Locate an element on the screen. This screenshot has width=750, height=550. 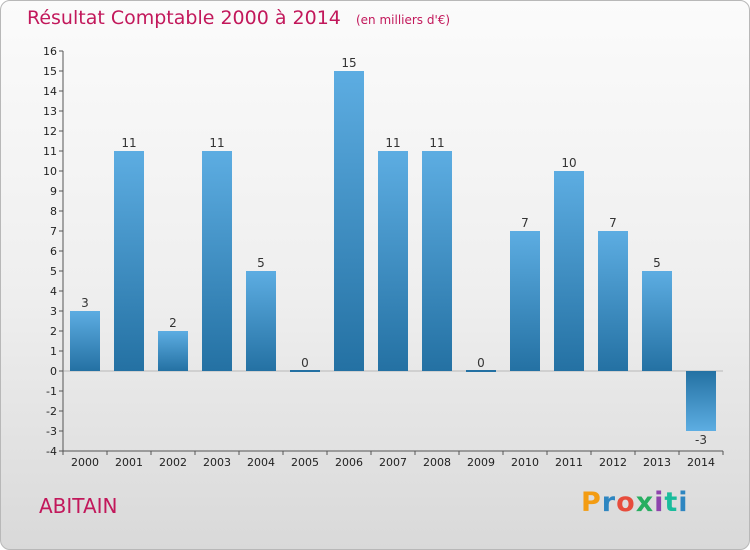
x-tick-label: 2003 is located at coordinates (217, 462).